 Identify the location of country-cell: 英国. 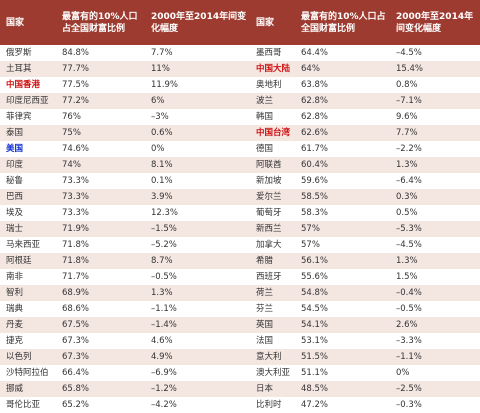
(265, 325).